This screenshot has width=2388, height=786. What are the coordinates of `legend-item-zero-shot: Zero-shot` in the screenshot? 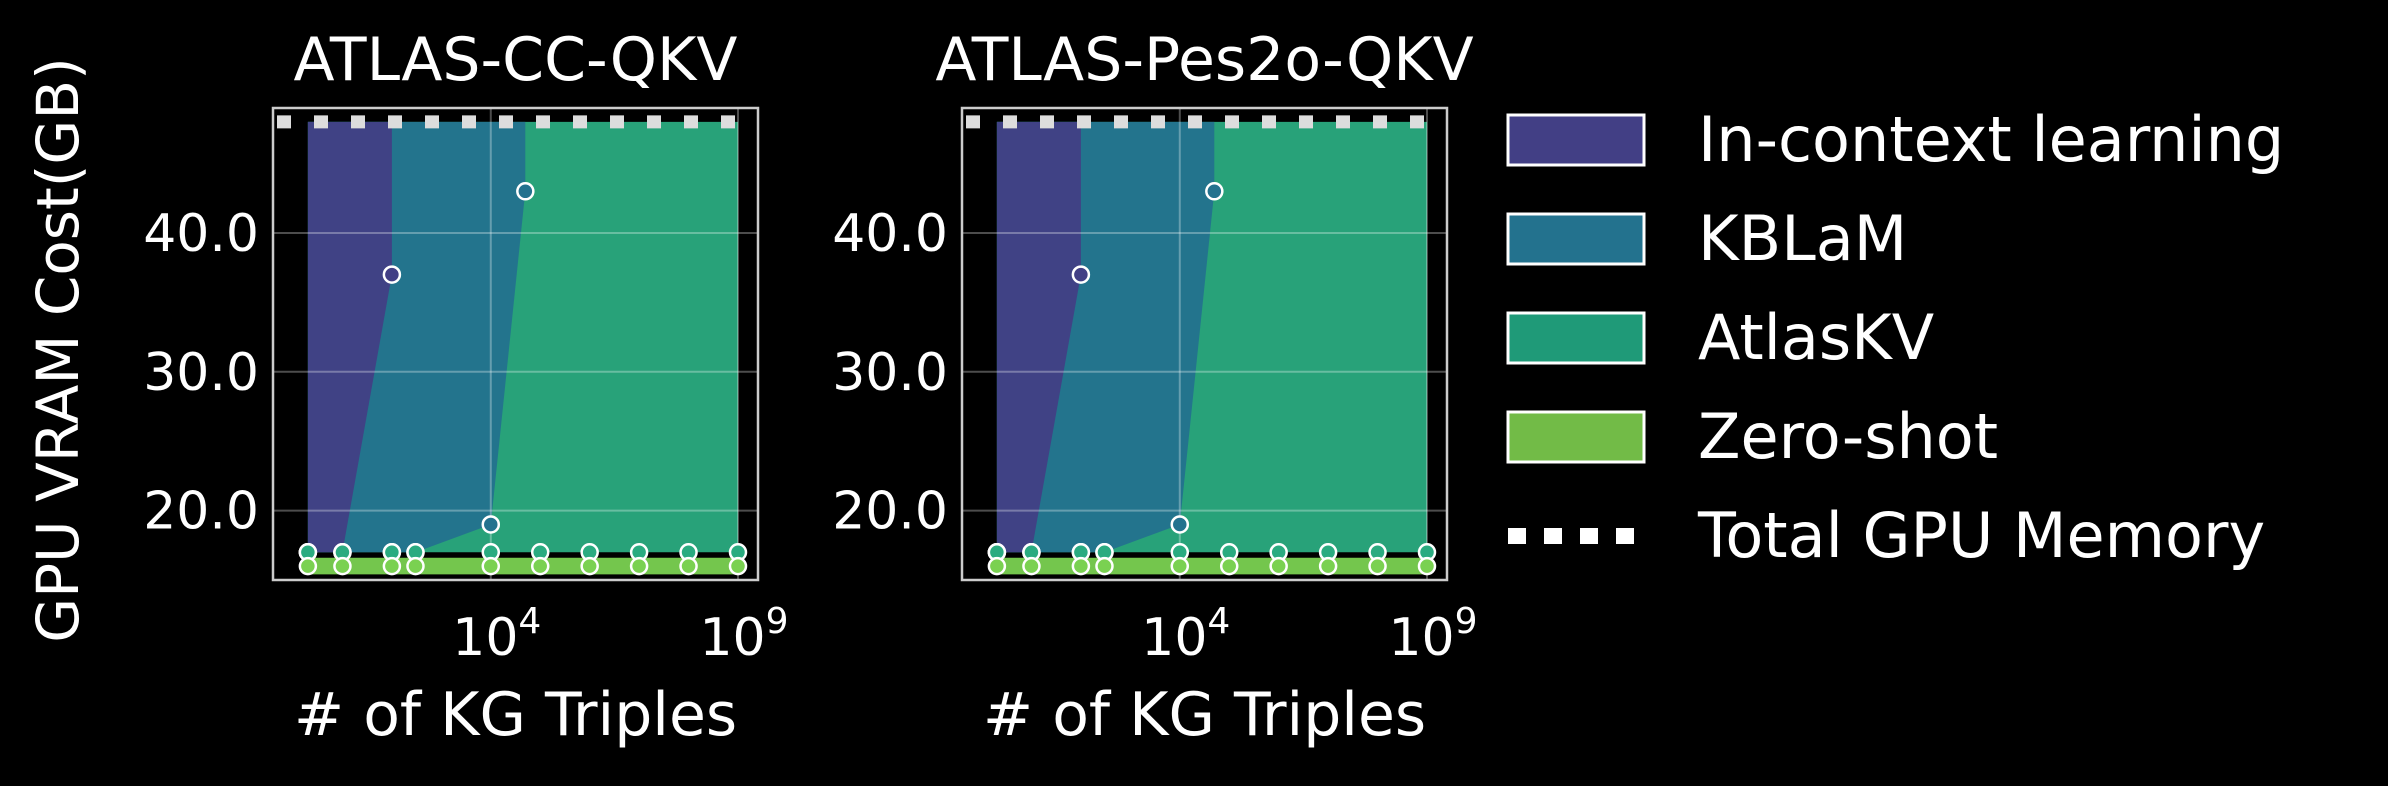 It's located at (1752, 436).